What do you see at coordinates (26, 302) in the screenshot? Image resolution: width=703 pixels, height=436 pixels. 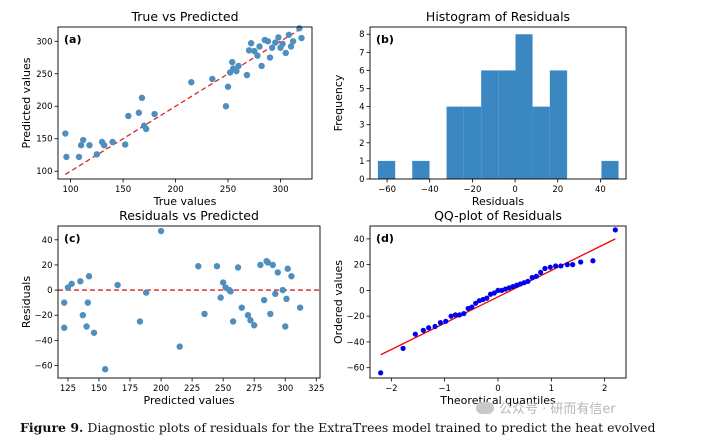 I see `y-axis-label: Residuals` at bounding box center [26, 302].